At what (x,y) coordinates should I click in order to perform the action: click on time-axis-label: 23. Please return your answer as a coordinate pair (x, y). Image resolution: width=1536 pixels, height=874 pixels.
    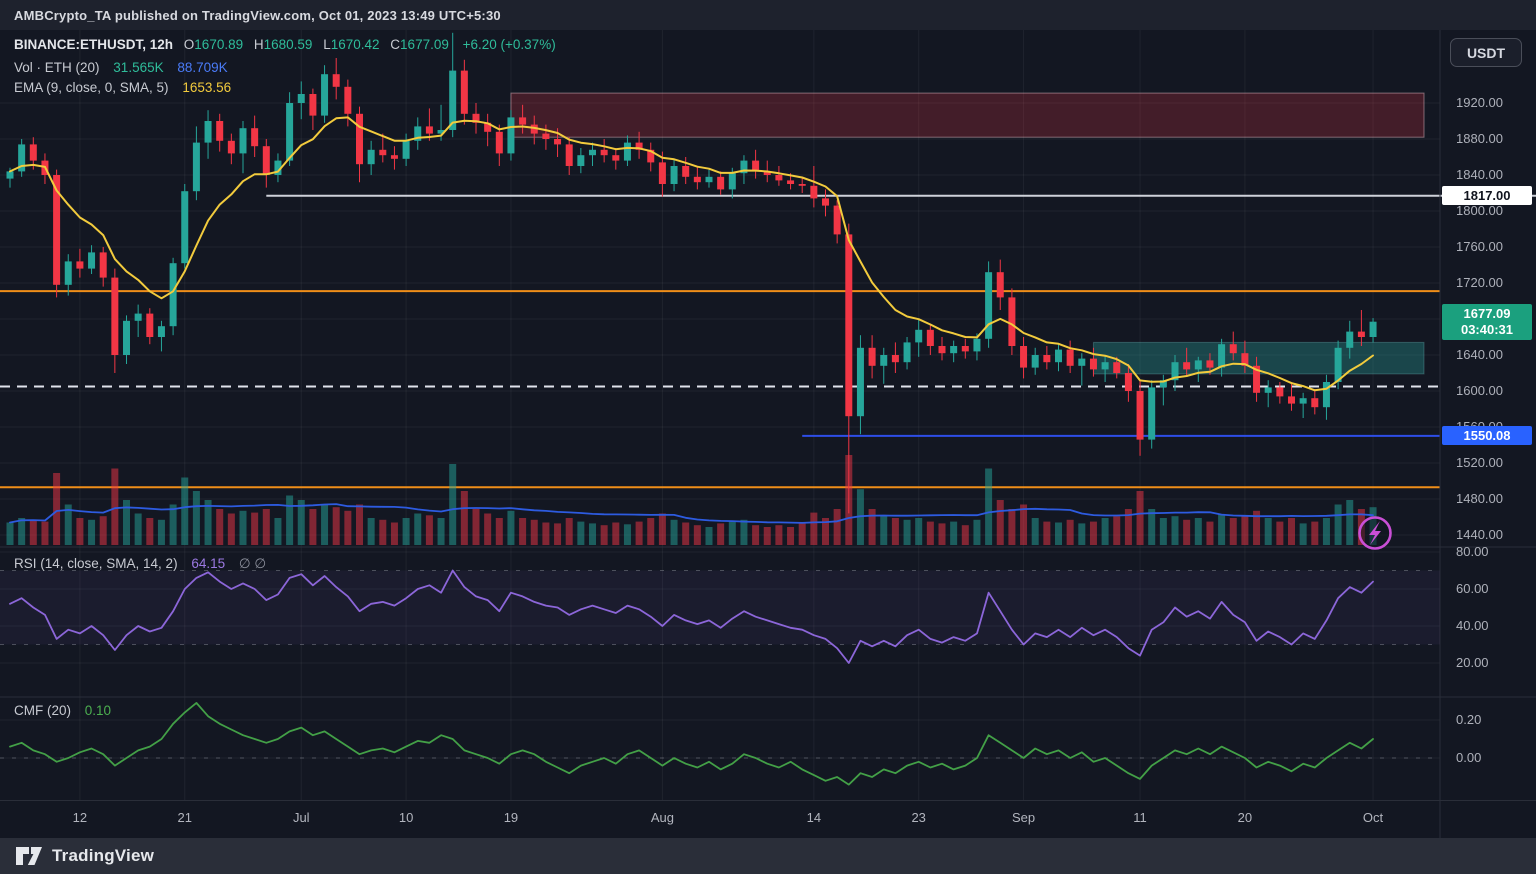
    Looking at the image, I should click on (918, 817).